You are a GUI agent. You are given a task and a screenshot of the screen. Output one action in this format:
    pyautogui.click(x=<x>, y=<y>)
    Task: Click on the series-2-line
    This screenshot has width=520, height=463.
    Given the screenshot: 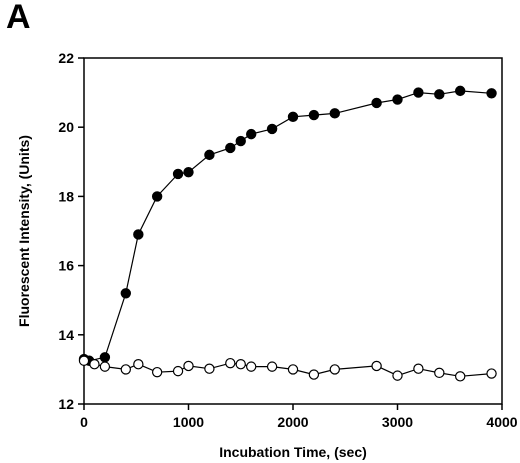 What is the action you would take?
    pyautogui.click(x=287, y=368)
    